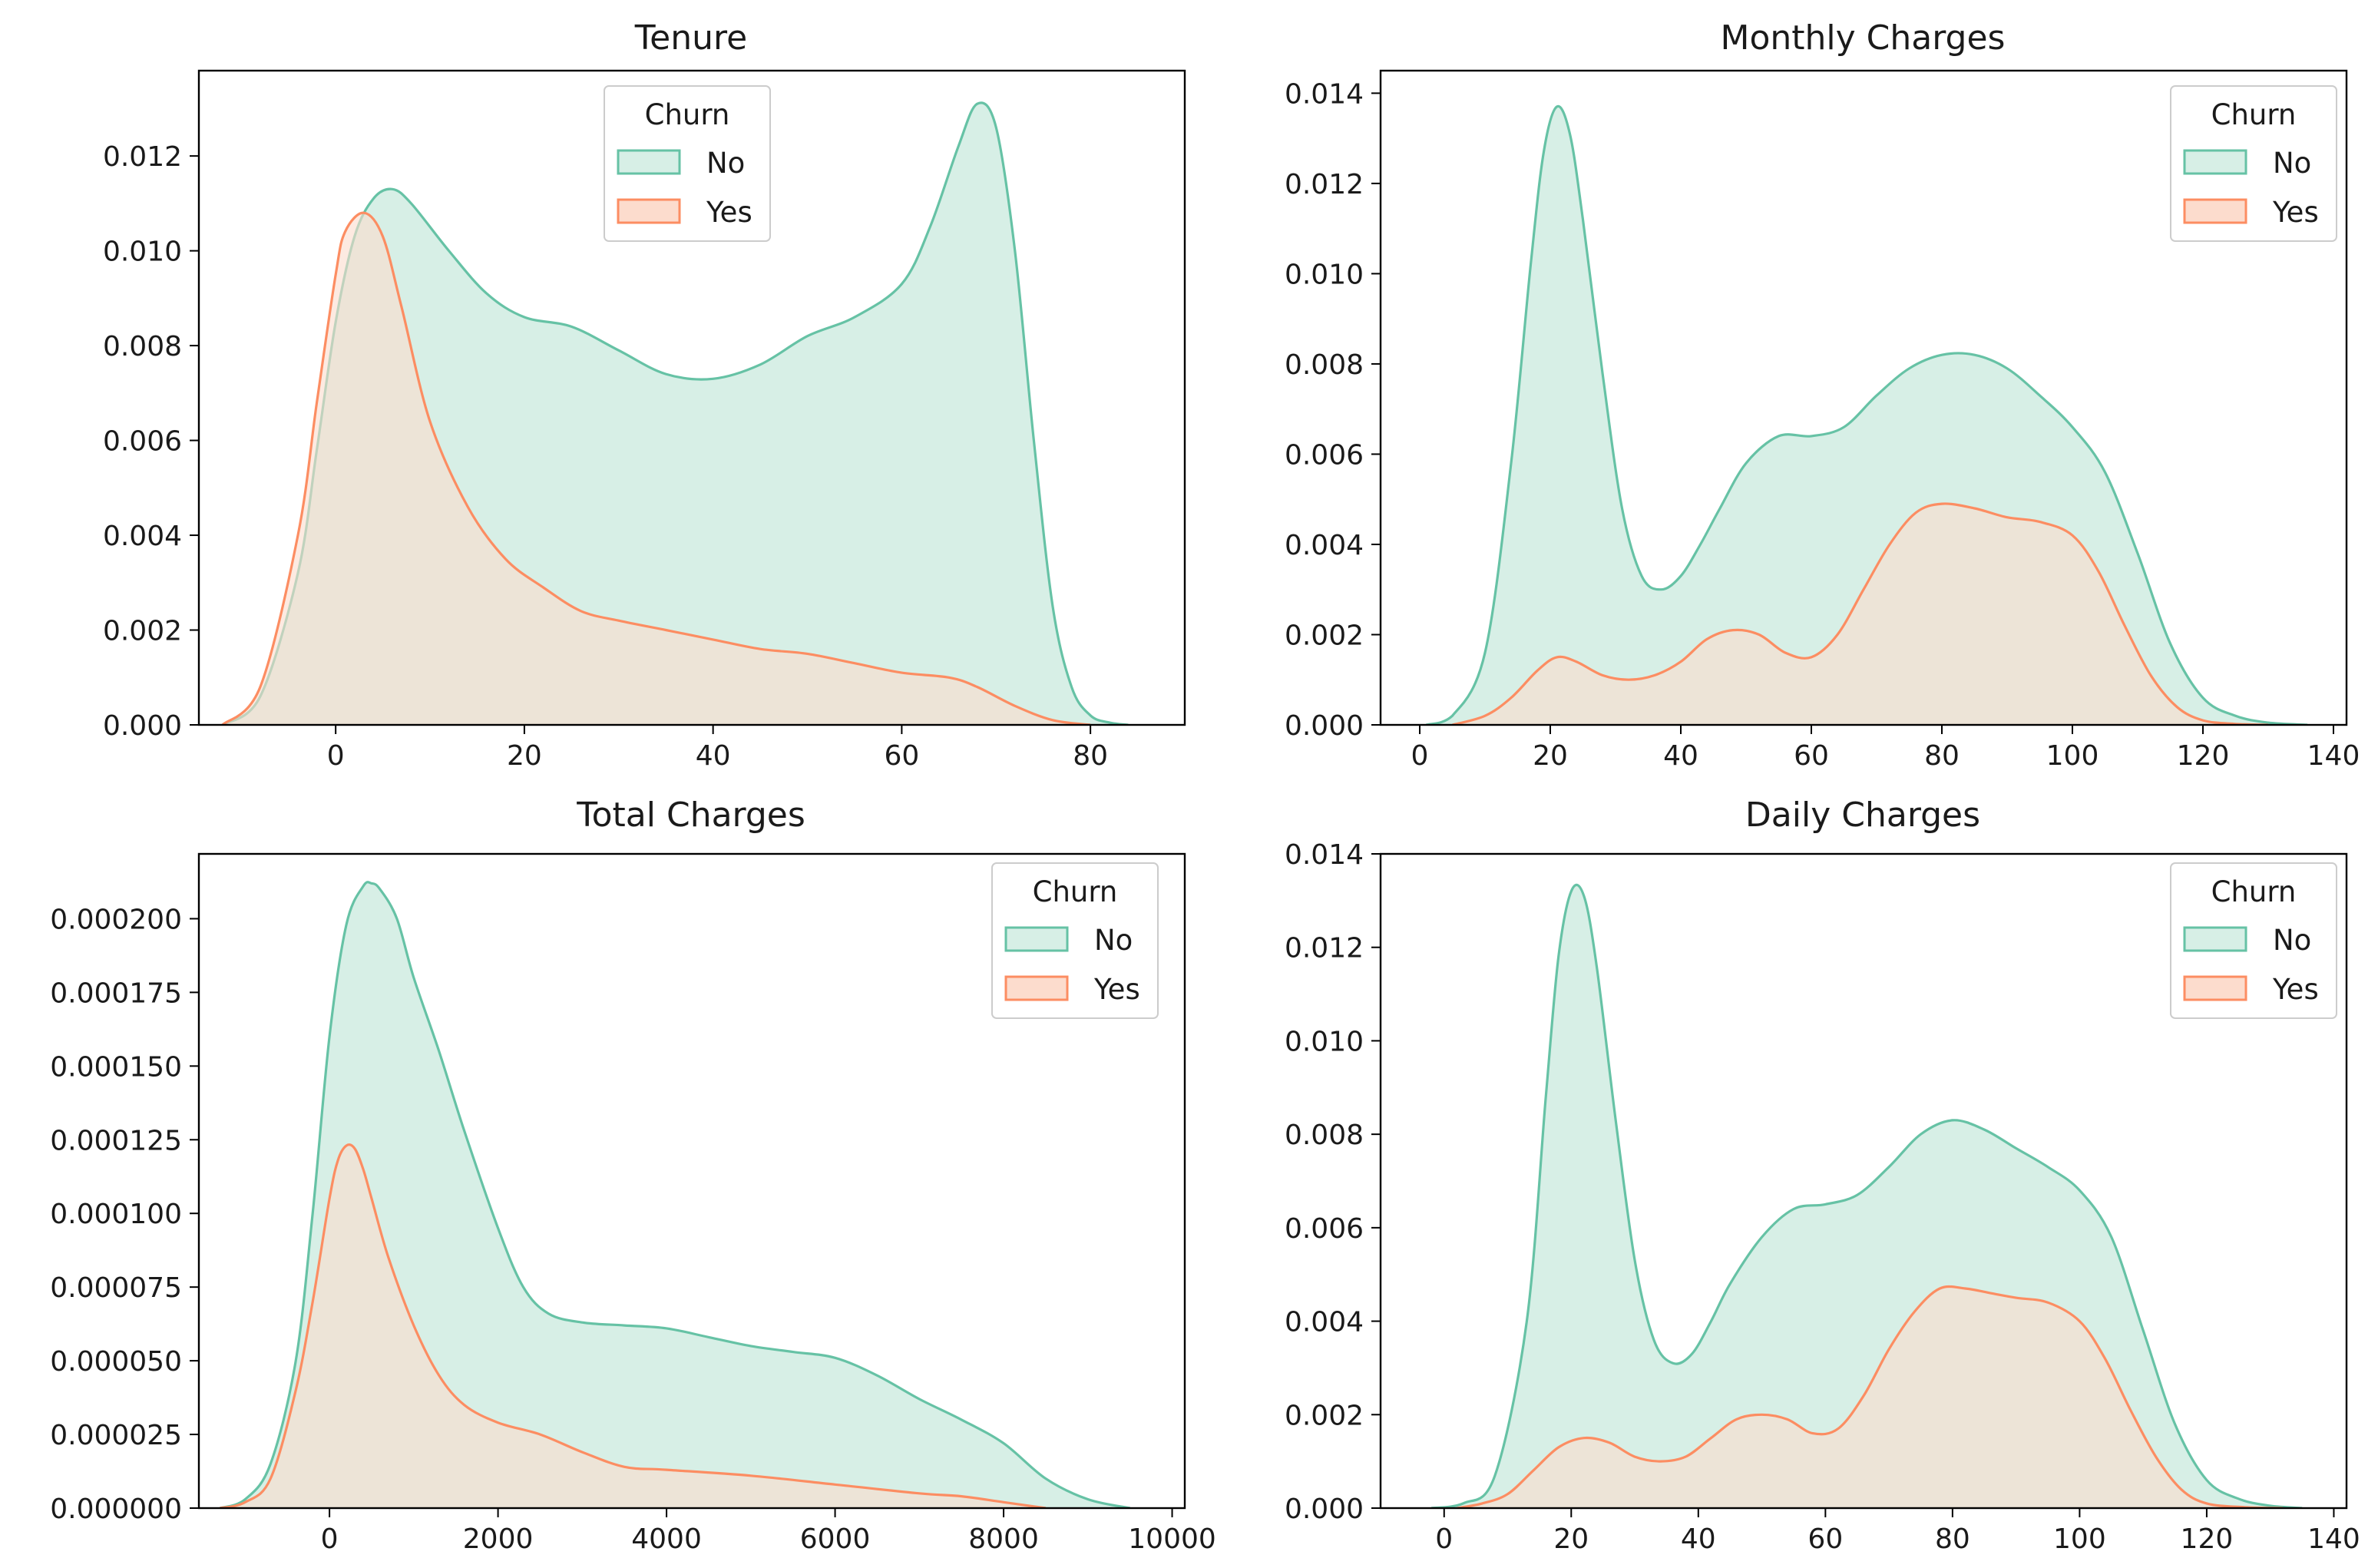 The height and width of the screenshot is (1568, 2378). Describe the element at coordinates (1004, 1539) in the screenshot. I see `x-tick-label: 8000` at that location.